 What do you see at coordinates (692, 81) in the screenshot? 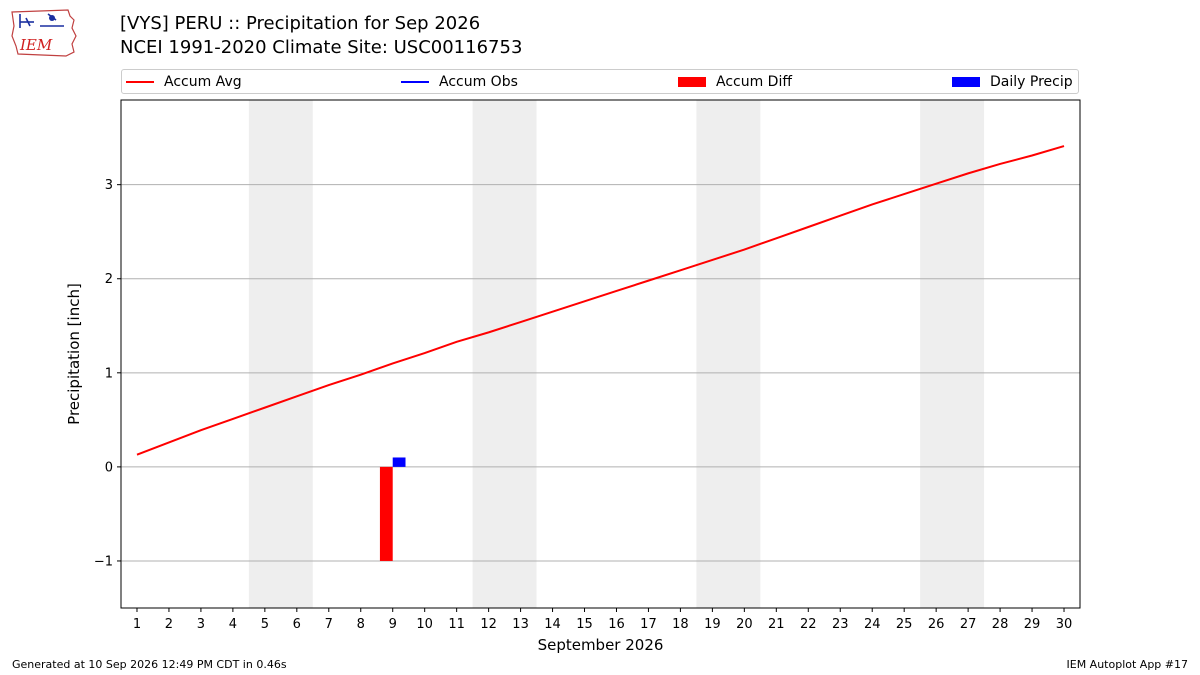
I see `legend-swatch-accum-diff` at bounding box center [692, 81].